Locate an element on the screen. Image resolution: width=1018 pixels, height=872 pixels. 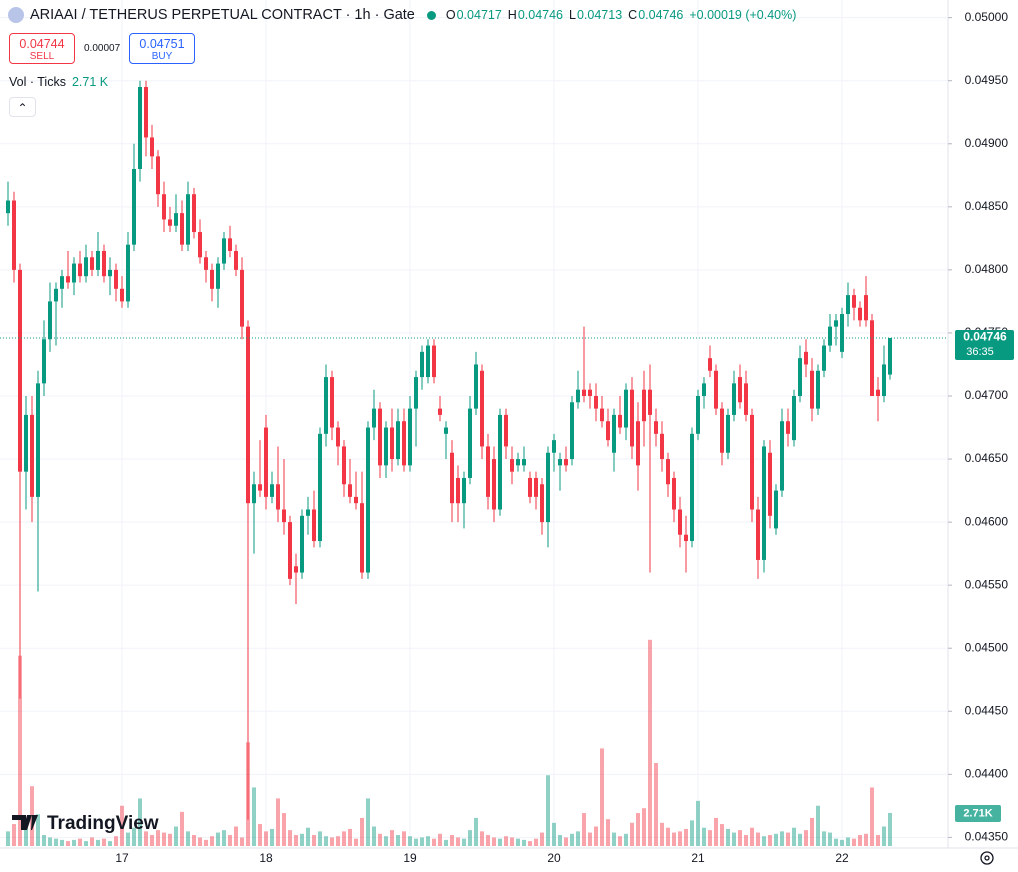
ohlc-label: C is located at coordinates (633, 15).